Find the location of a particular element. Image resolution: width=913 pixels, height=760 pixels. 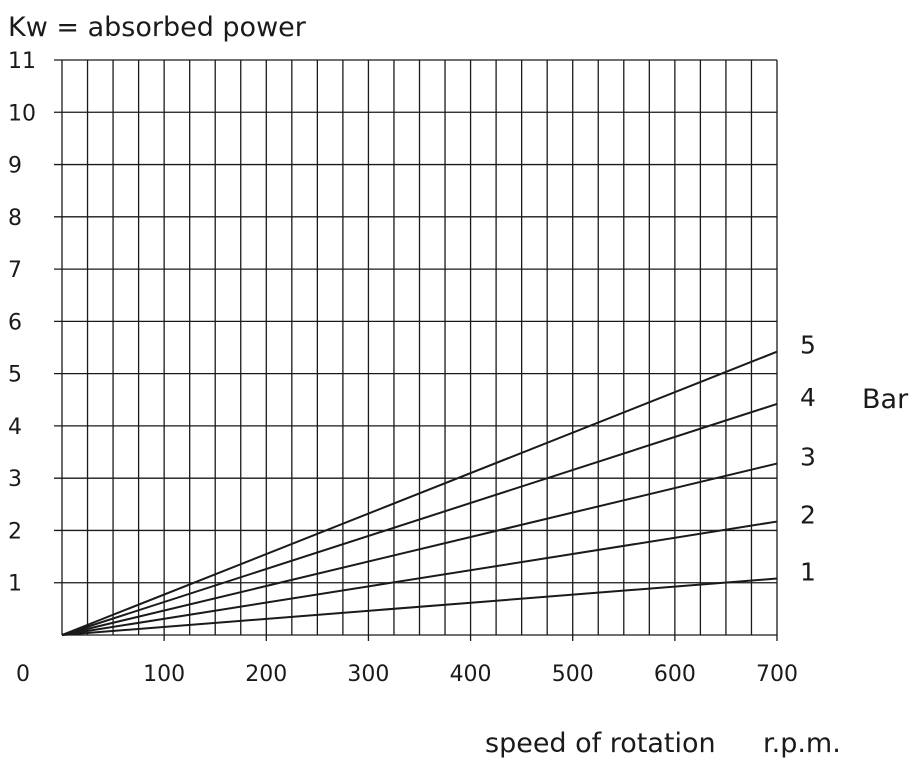

x-tick-label: 500 is located at coordinates (573, 674).